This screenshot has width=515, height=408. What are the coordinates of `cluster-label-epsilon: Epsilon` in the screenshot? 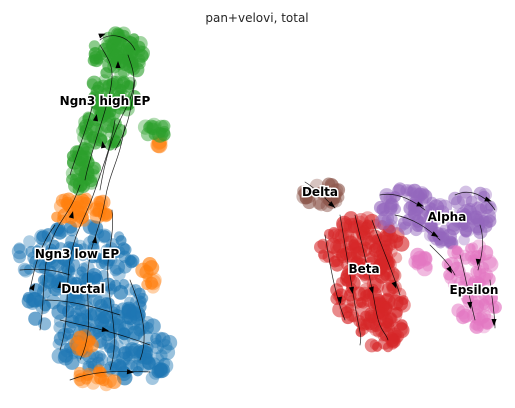 It's located at (474, 290).